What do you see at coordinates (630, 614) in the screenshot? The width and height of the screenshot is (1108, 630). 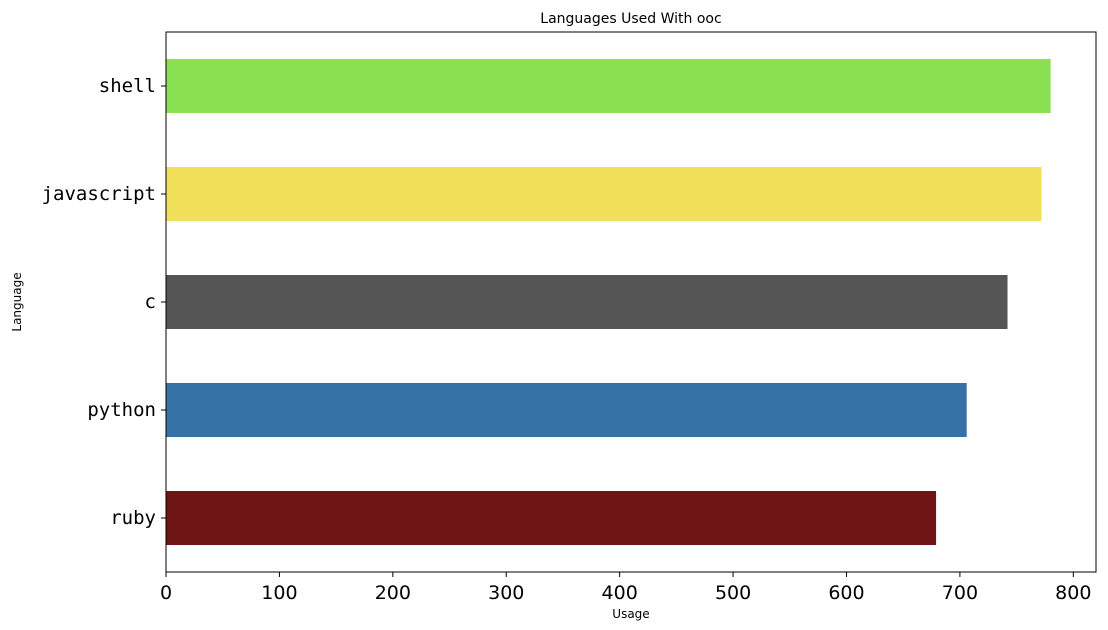 I see `x-axis-label: Usage` at bounding box center [630, 614].